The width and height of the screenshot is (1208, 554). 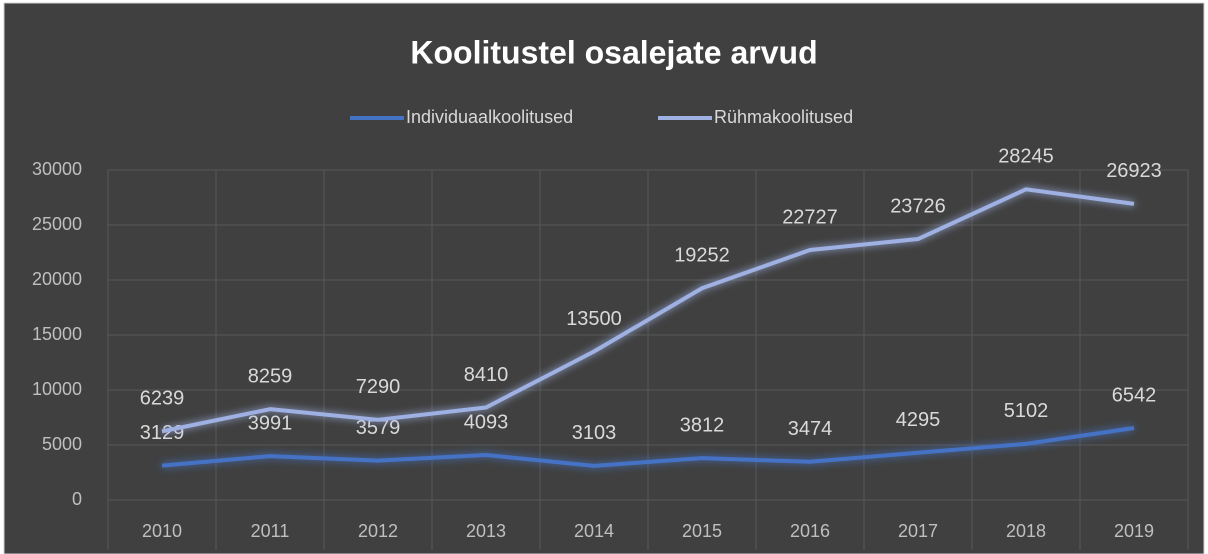 What do you see at coordinates (378, 387) in the screenshot?
I see `data-label: 7290` at bounding box center [378, 387].